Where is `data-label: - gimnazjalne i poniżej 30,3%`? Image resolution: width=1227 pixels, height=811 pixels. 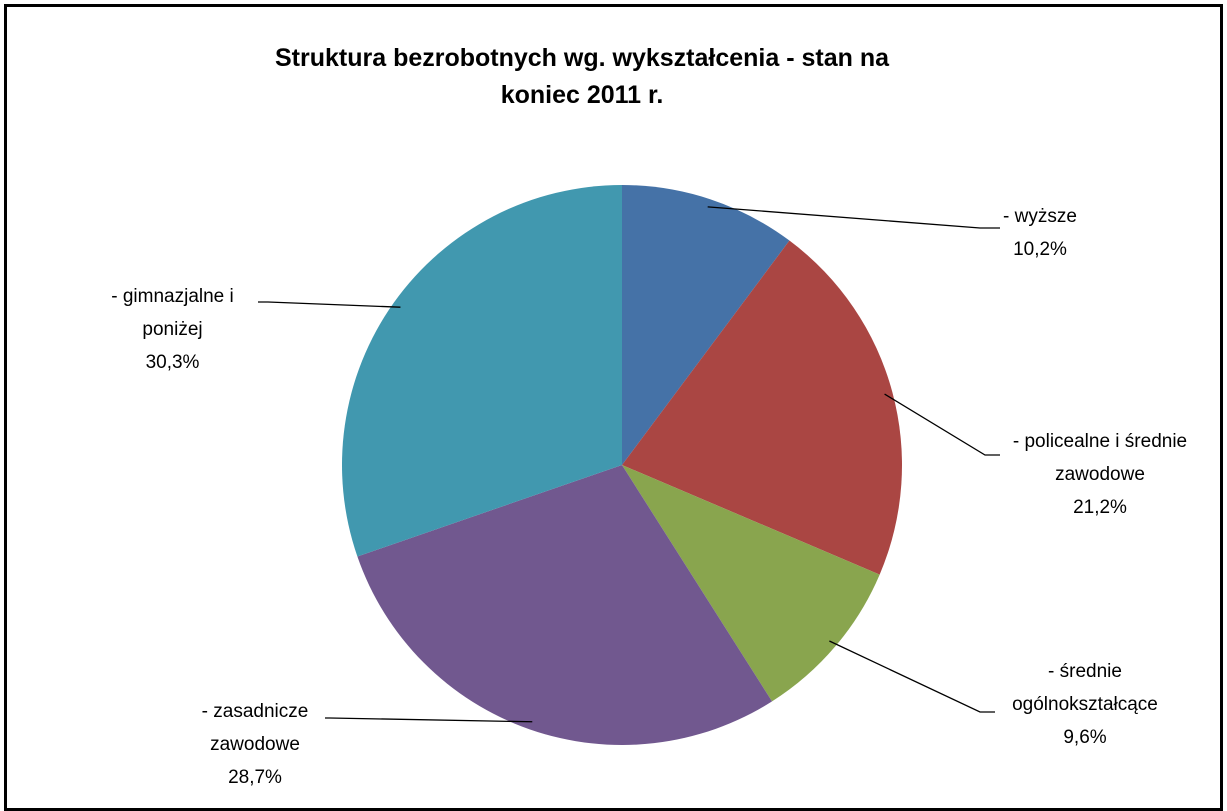
data-label: - gimnazjalne i poniżej 30,3% is located at coordinates (172, 329).